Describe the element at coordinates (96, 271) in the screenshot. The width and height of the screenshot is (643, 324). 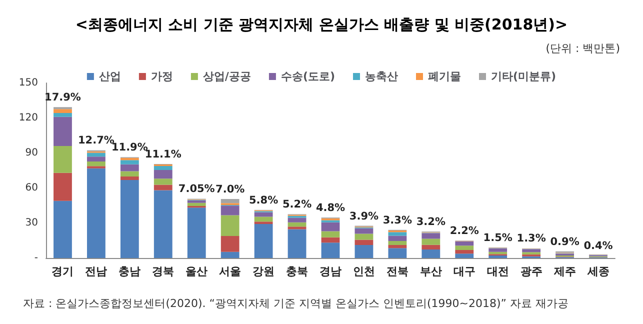
I see `x-tick-label: 전남` at that location.